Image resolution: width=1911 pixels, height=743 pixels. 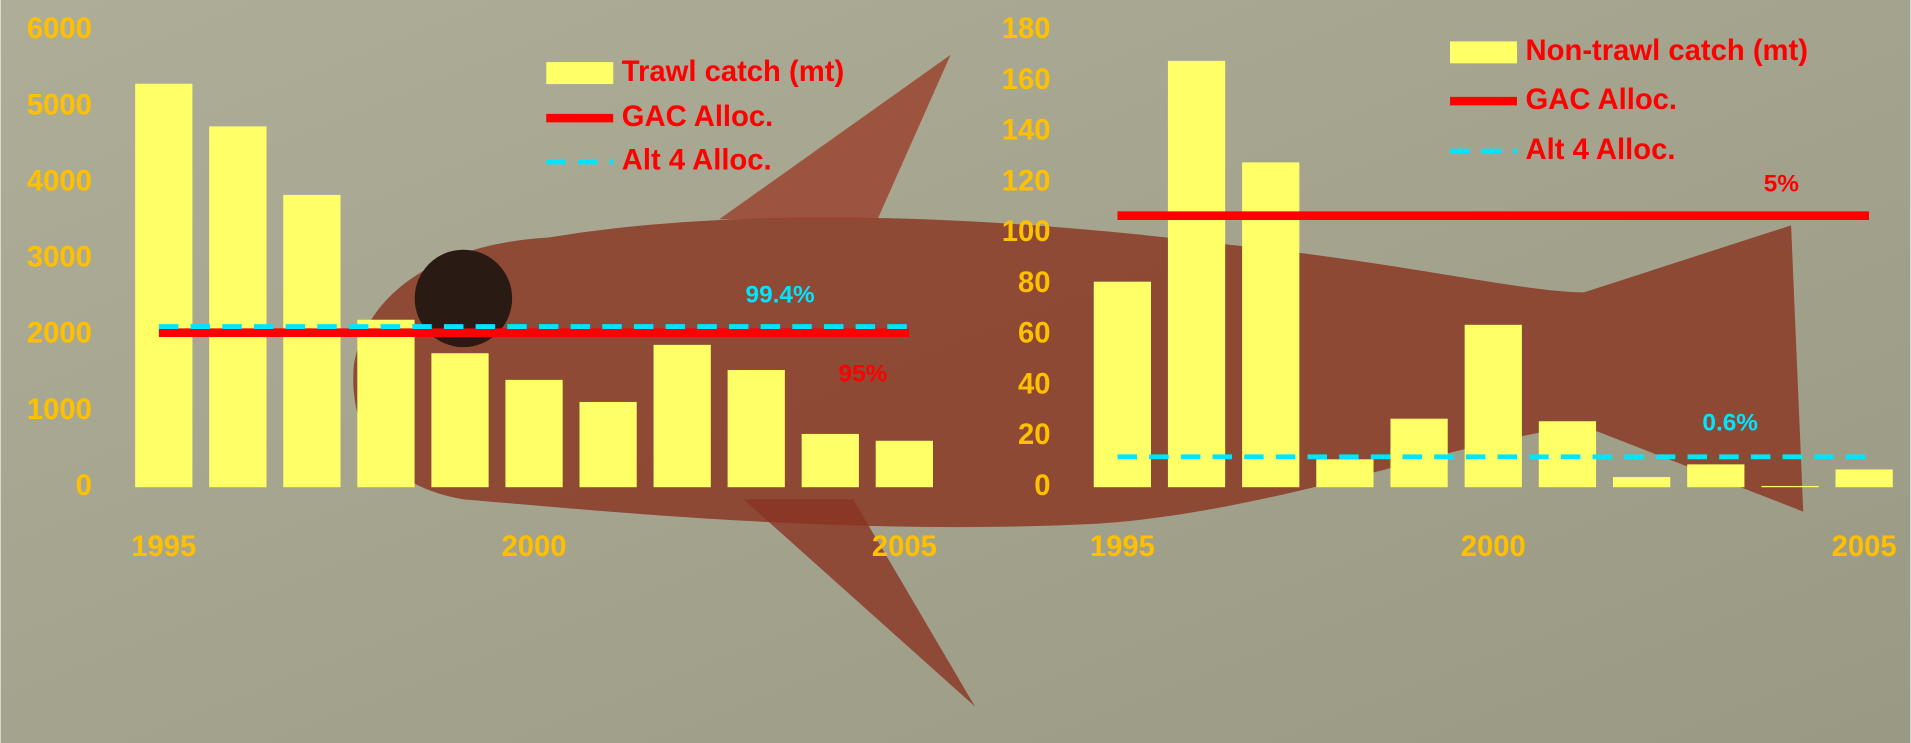 I want to click on y-tick-label: 120, so click(x=1026, y=181).